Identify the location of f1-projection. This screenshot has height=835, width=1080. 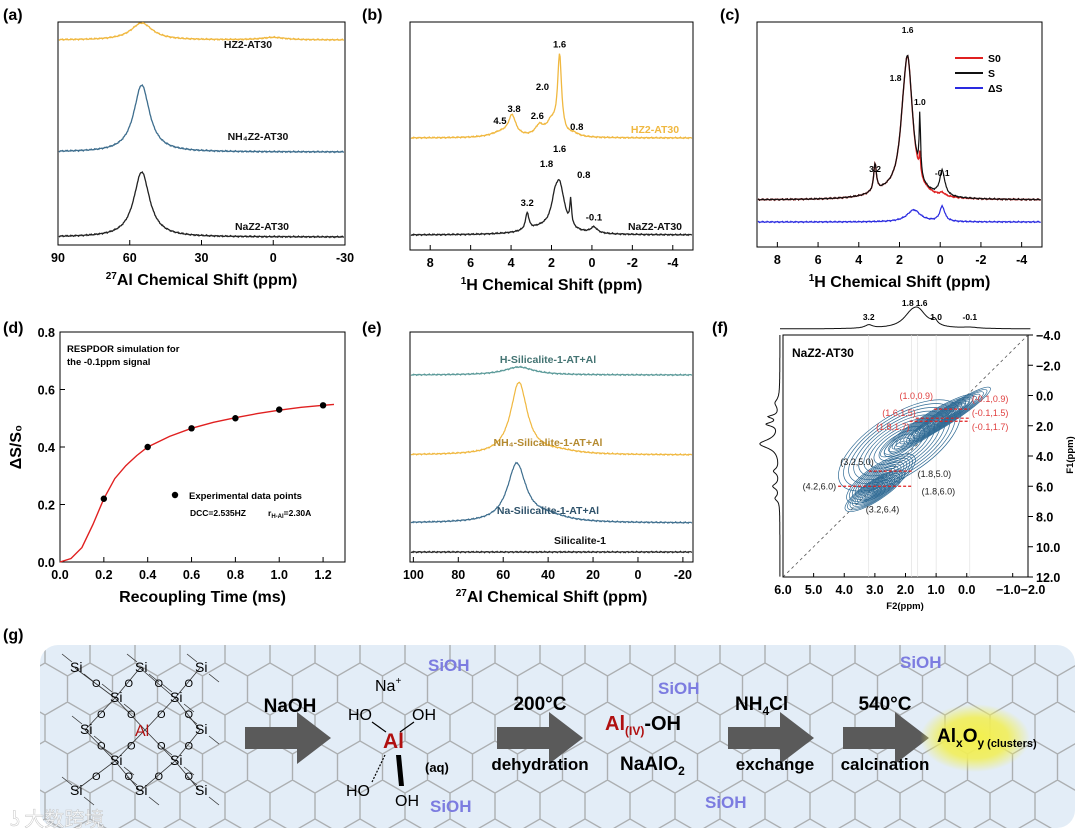
(770, 456).